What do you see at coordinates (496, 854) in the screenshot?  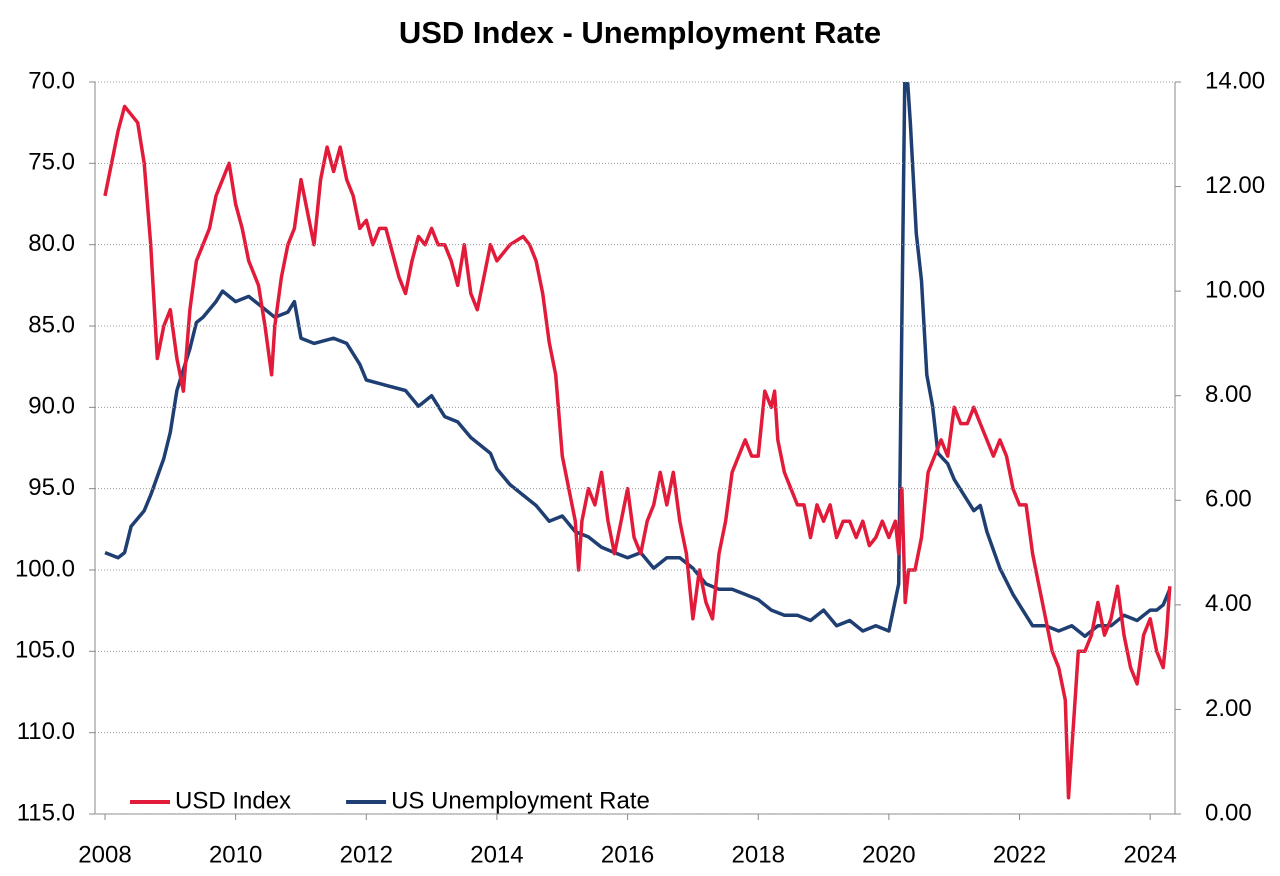 I see `x-tick-label: 2014` at bounding box center [496, 854].